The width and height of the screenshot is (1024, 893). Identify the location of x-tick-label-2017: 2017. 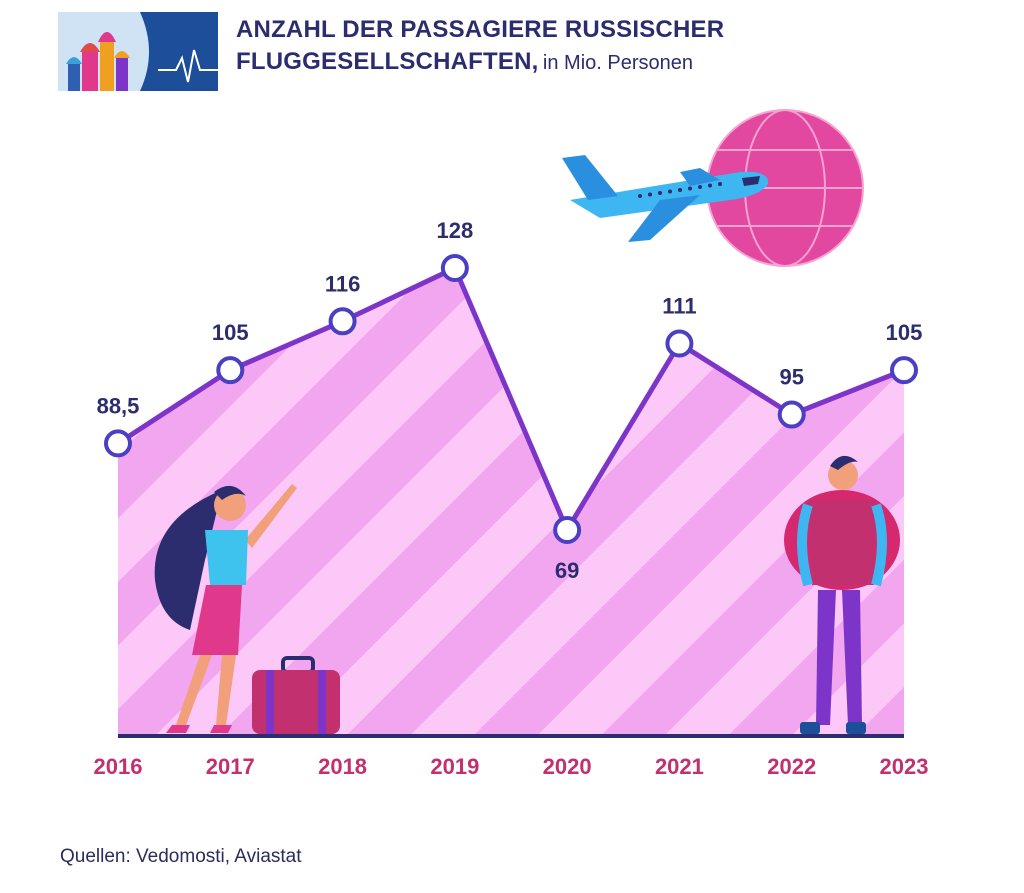
(230, 766).